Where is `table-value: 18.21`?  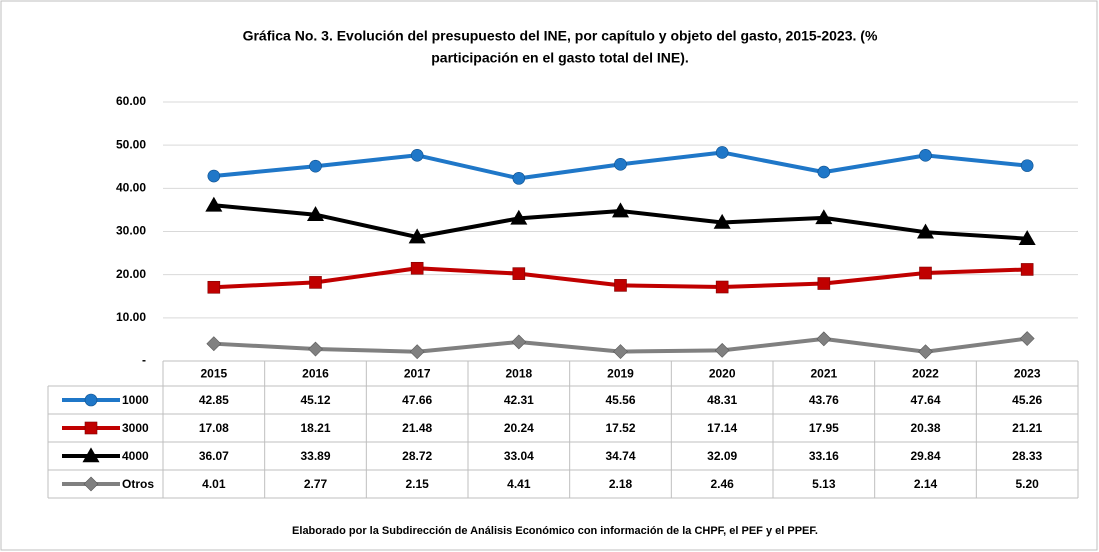
table-value: 18.21 is located at coordinates (315, 428).